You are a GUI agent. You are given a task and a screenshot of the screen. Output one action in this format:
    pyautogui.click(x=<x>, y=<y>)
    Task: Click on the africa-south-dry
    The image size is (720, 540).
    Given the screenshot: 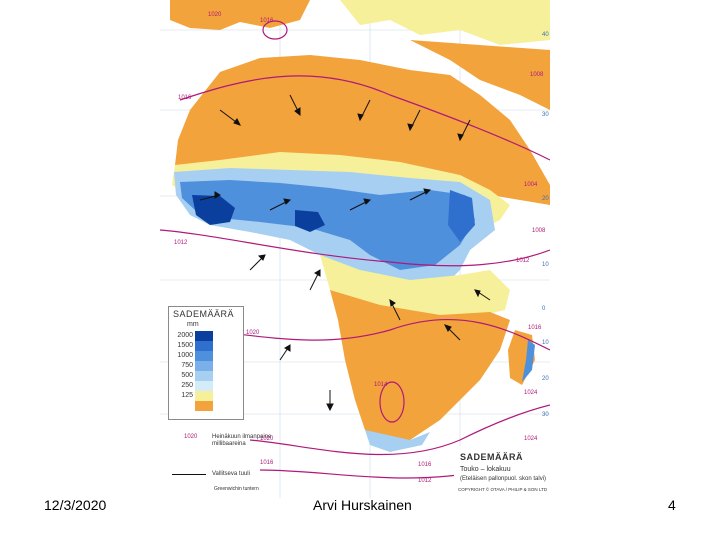 What is the action you would take?
    pyautogui.click(x=420, y=367)
    